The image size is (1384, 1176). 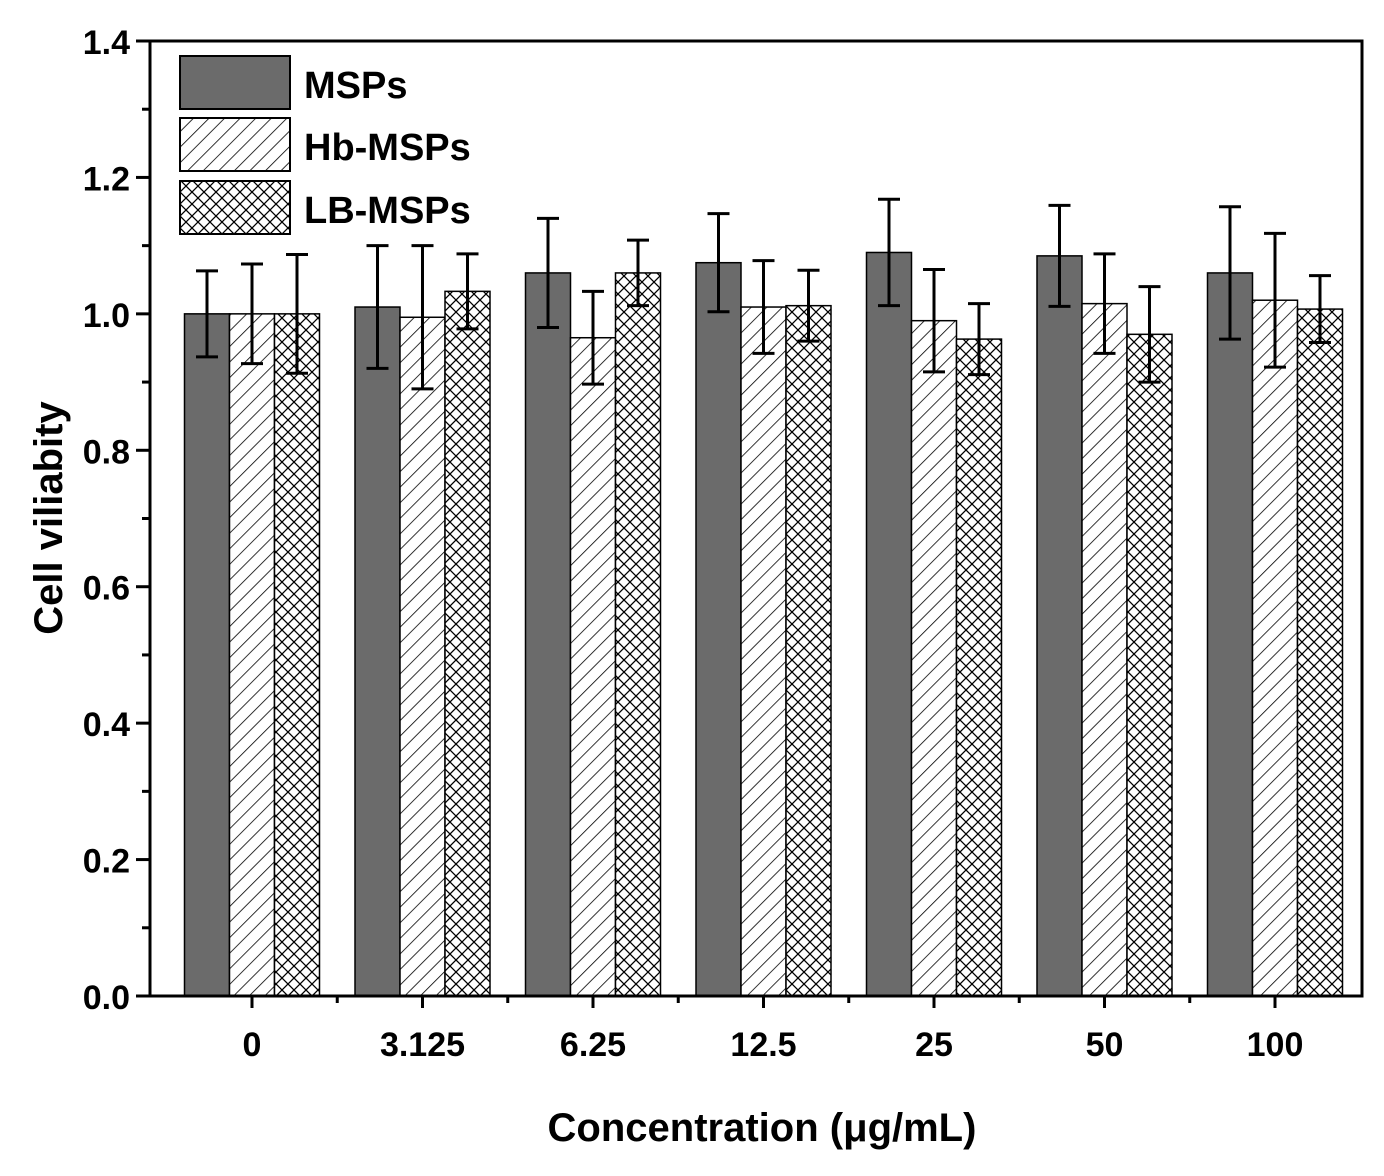 I want to click on x-tick-label-100: 100, so click(x=1275, y=1045).